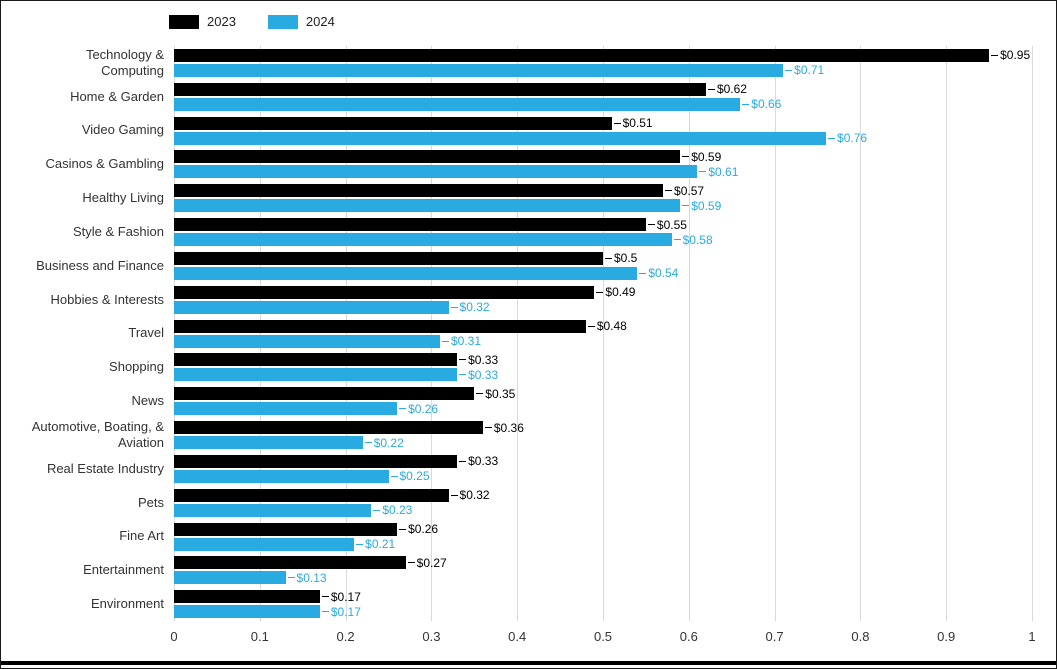 Image resolution: width=1057 pixels, height=669 pixels. What do you see at coordinates (117, 96) in the screenshot?
I see `category-label: Home & Garden` at bounding box center [117, 96].